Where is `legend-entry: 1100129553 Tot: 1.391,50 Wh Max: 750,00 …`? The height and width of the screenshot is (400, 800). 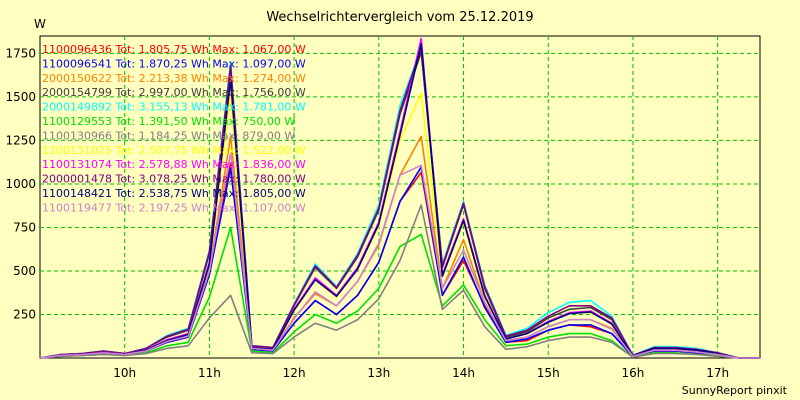
legend-entry: 1100129553 Tot: 1.391,50 Wh Max: 750,00 … is located at coordinates (168, 121).